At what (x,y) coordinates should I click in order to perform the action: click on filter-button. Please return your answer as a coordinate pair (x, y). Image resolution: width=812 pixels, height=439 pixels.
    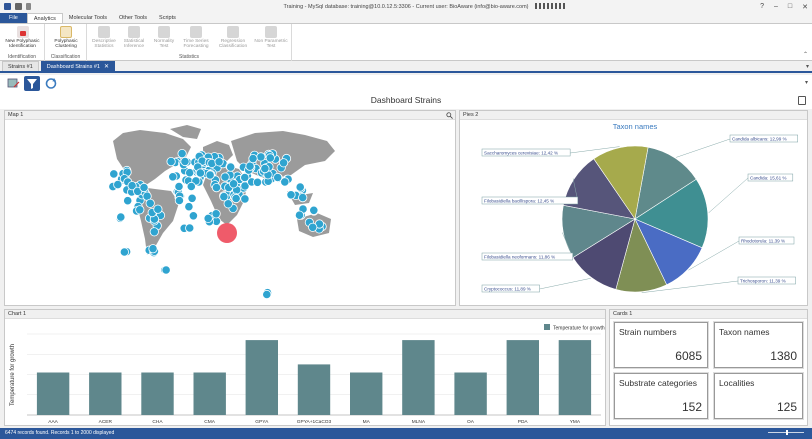
    Looking at the image, I should click on (32, 83).